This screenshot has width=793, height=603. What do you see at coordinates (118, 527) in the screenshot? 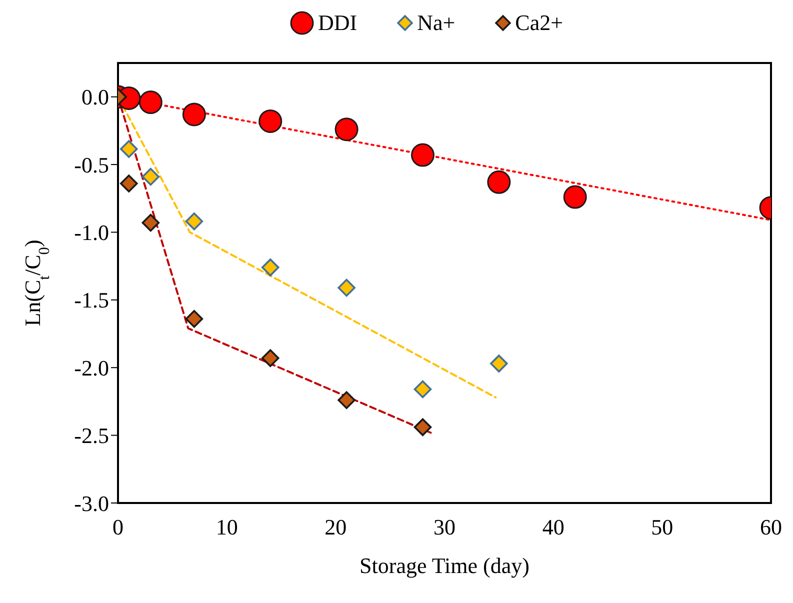
I see `x-tick-label: 0` at bounding box center [118, 527].